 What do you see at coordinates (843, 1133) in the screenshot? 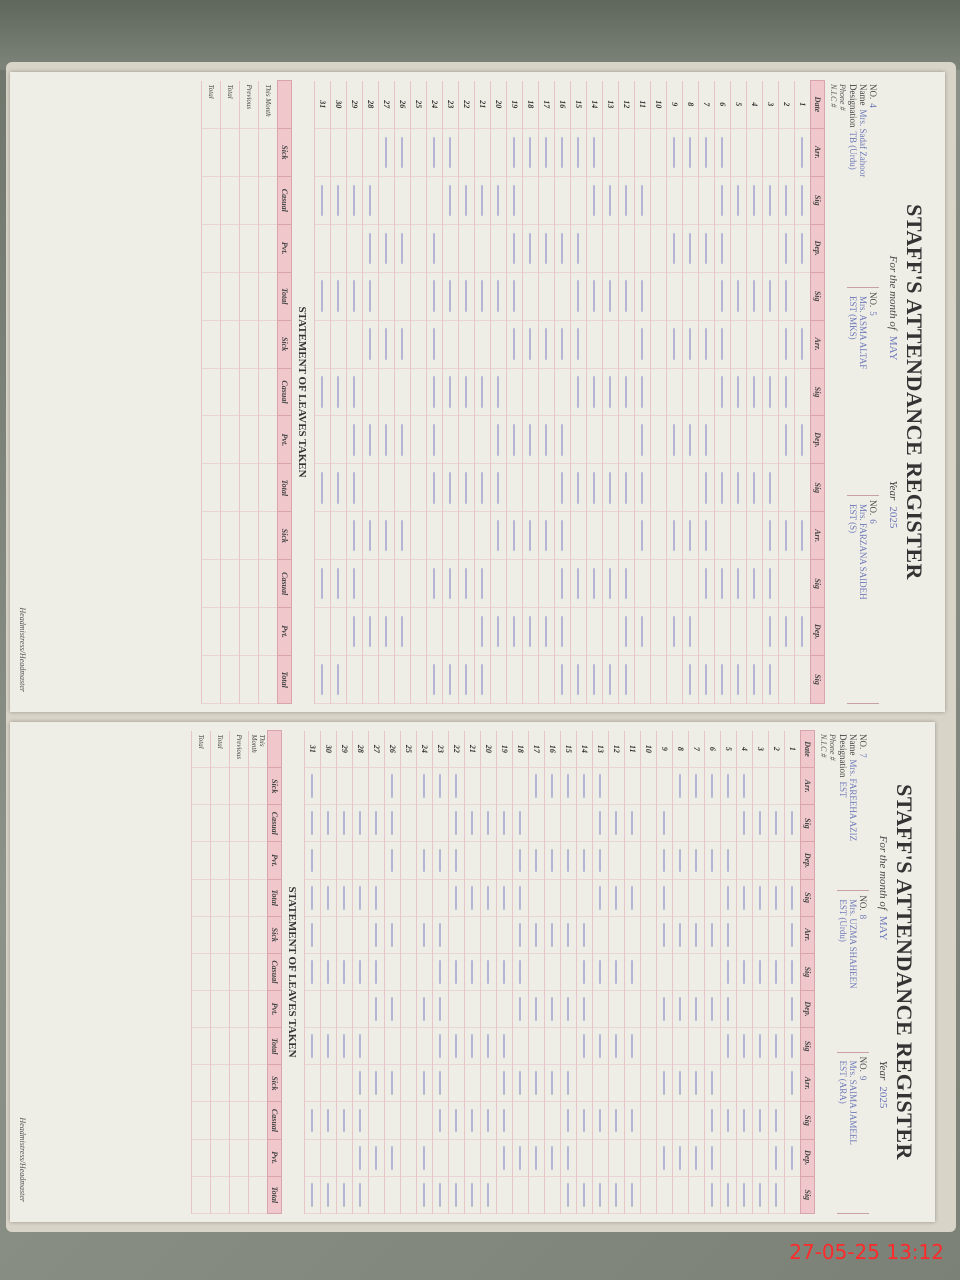
I see `staff-designation: EST (ARA)` at bounding box center [843, 1133].